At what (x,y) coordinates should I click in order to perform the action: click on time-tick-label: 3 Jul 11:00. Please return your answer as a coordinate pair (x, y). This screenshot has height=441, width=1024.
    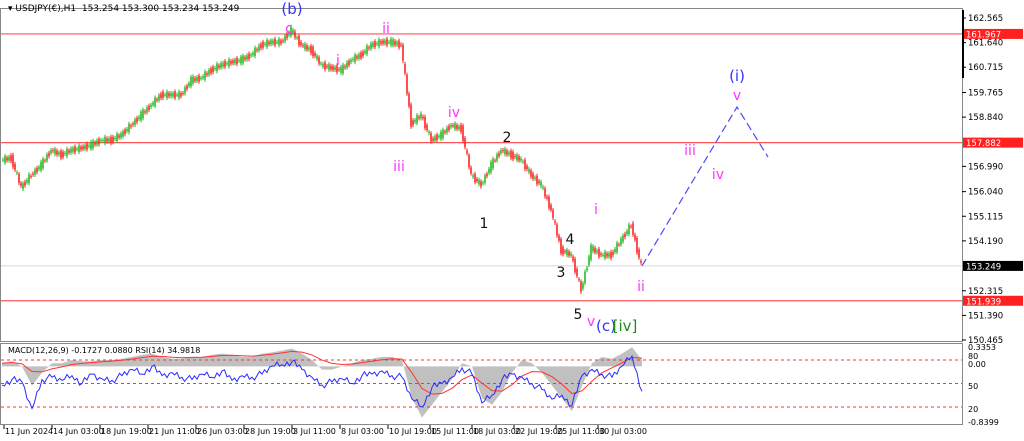
    Looking at the image, I should click on (314, 431).